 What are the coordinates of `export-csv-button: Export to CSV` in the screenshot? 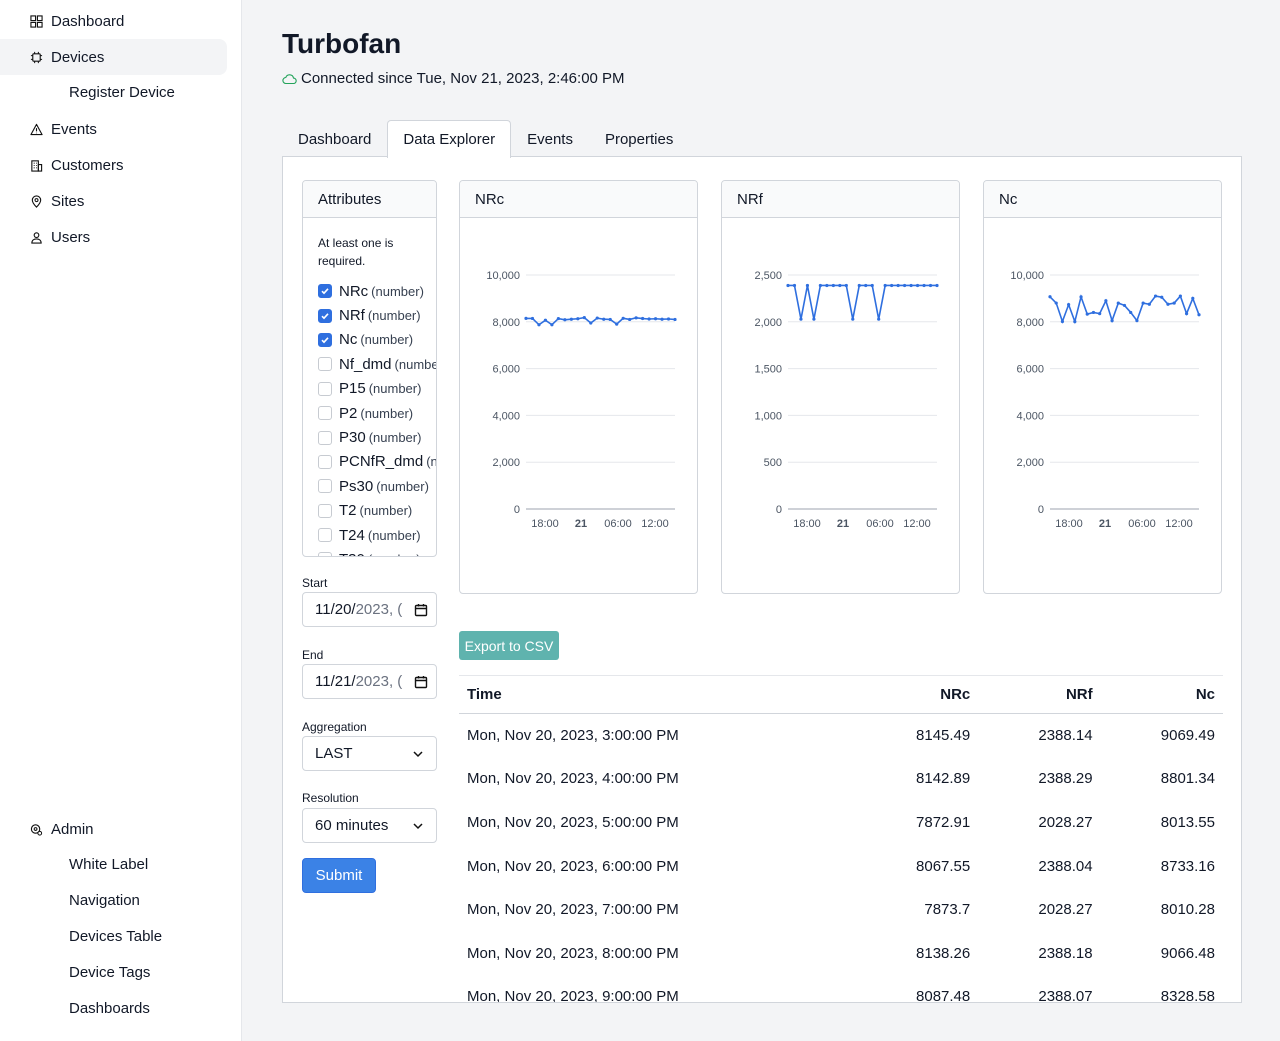 It's located at (509, 645).